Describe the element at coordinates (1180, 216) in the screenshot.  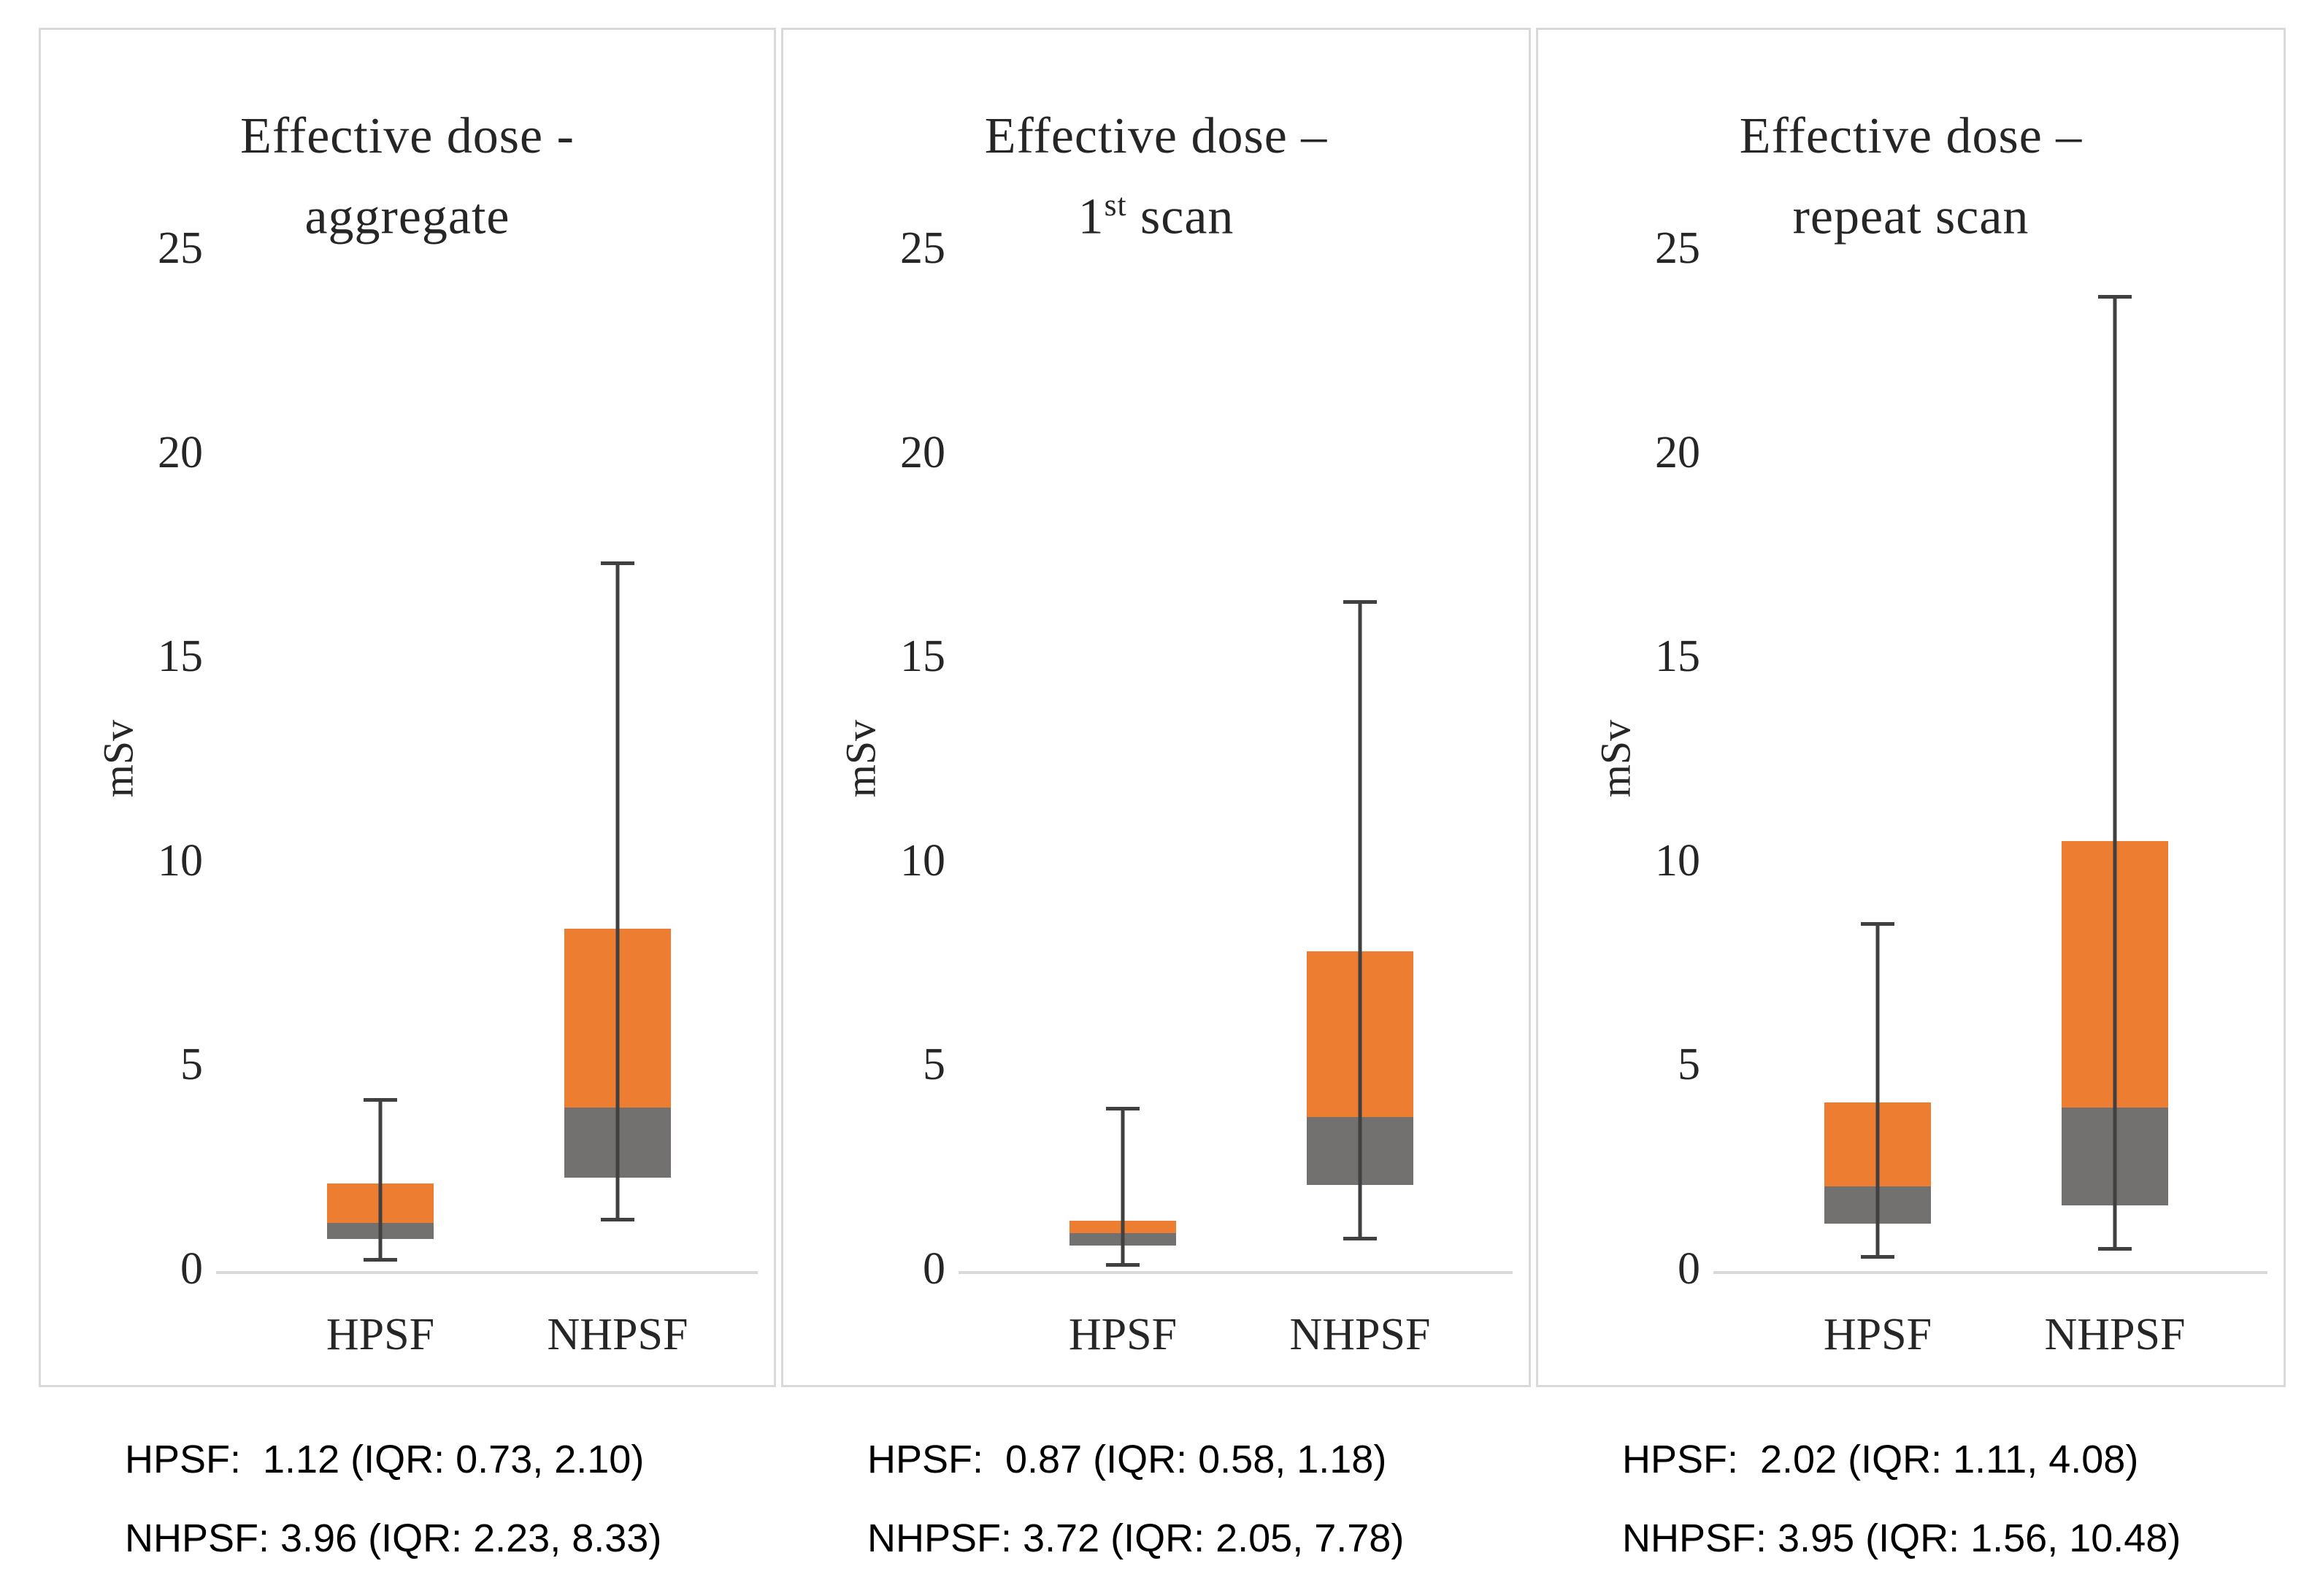
I see `chart-title-line2-post: scan` at that location.